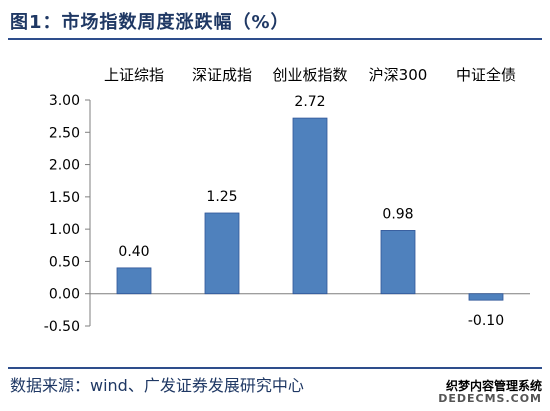  Describe the element at coordinates (398, 75) in the screenshot. I see `category-label: 沪深300` at that location.